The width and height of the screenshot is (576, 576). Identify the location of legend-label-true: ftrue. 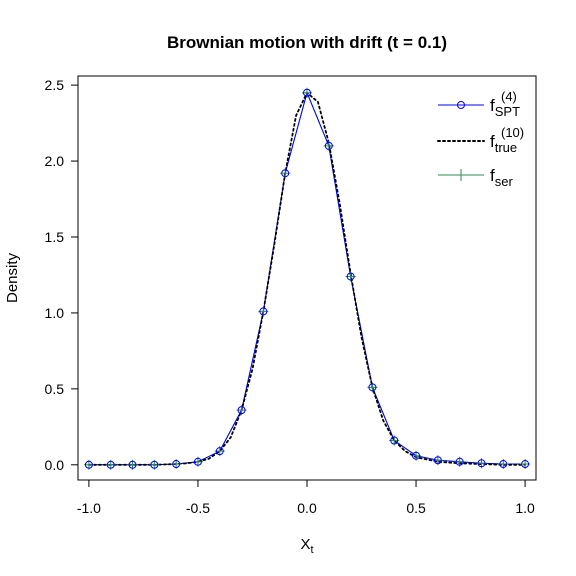
(503, 143).